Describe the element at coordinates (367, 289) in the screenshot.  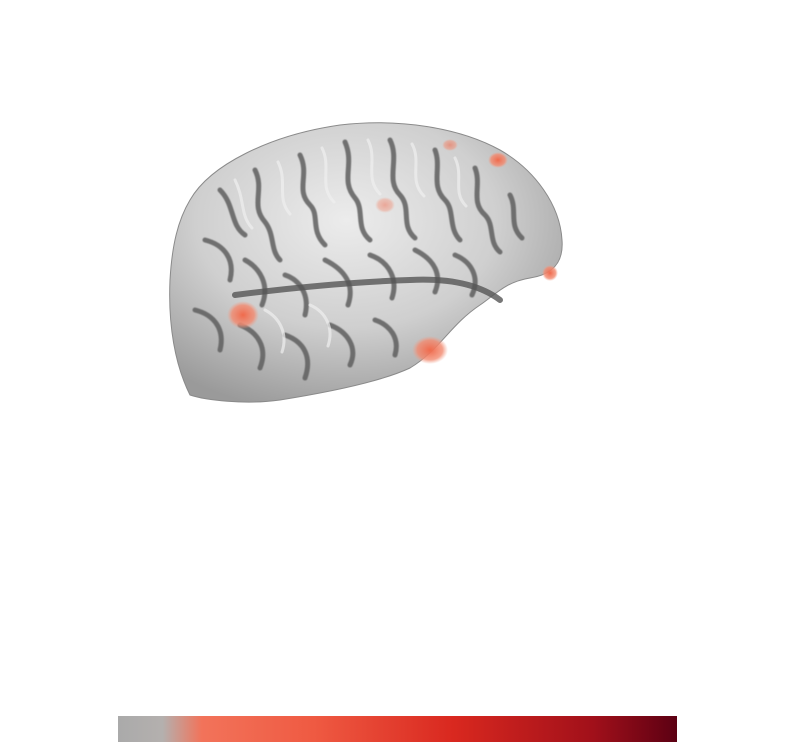
I see `lateral-fissure` at that location.